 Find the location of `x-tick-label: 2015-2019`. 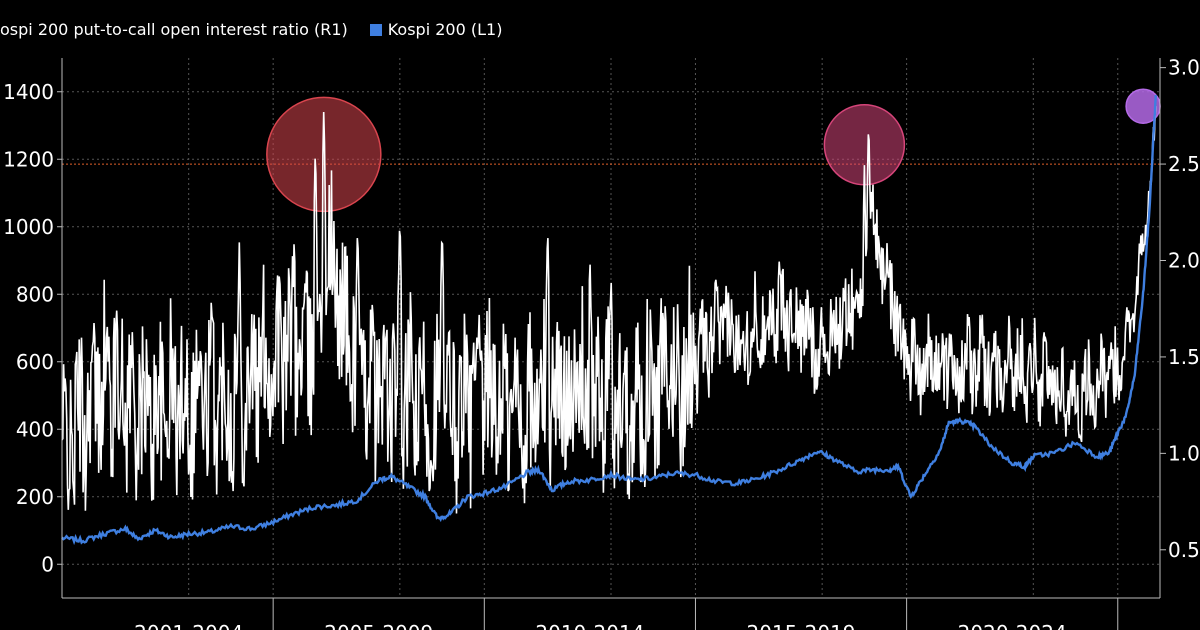

x-tick-label: 2015-2019 is located at coordinates (801, 625).